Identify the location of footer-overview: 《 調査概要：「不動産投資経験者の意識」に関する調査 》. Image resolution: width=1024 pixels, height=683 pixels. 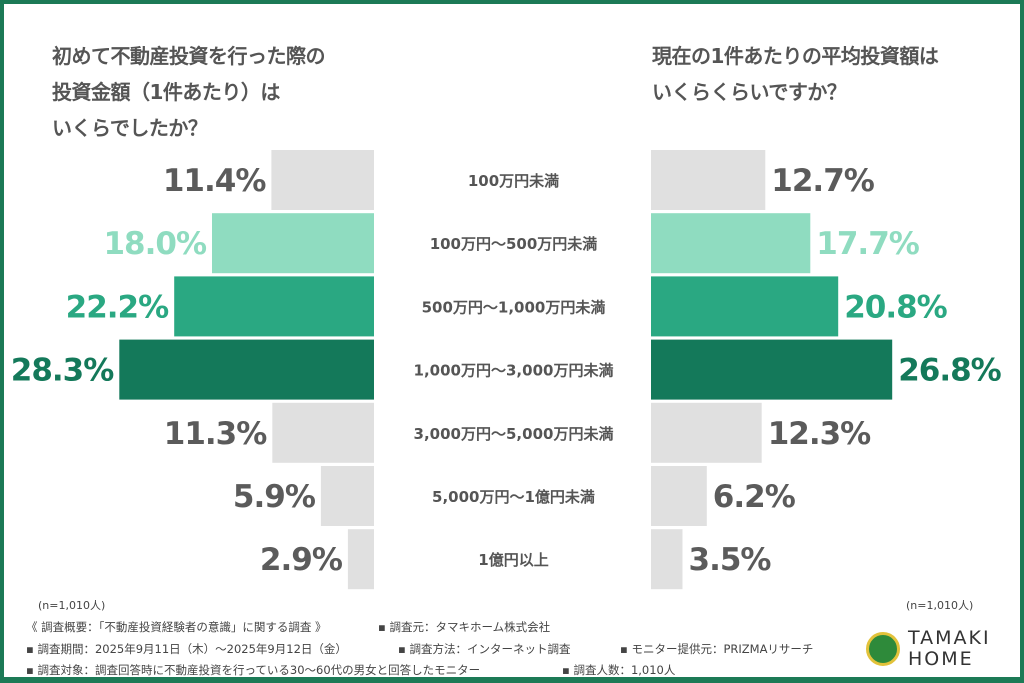
(176, 627).